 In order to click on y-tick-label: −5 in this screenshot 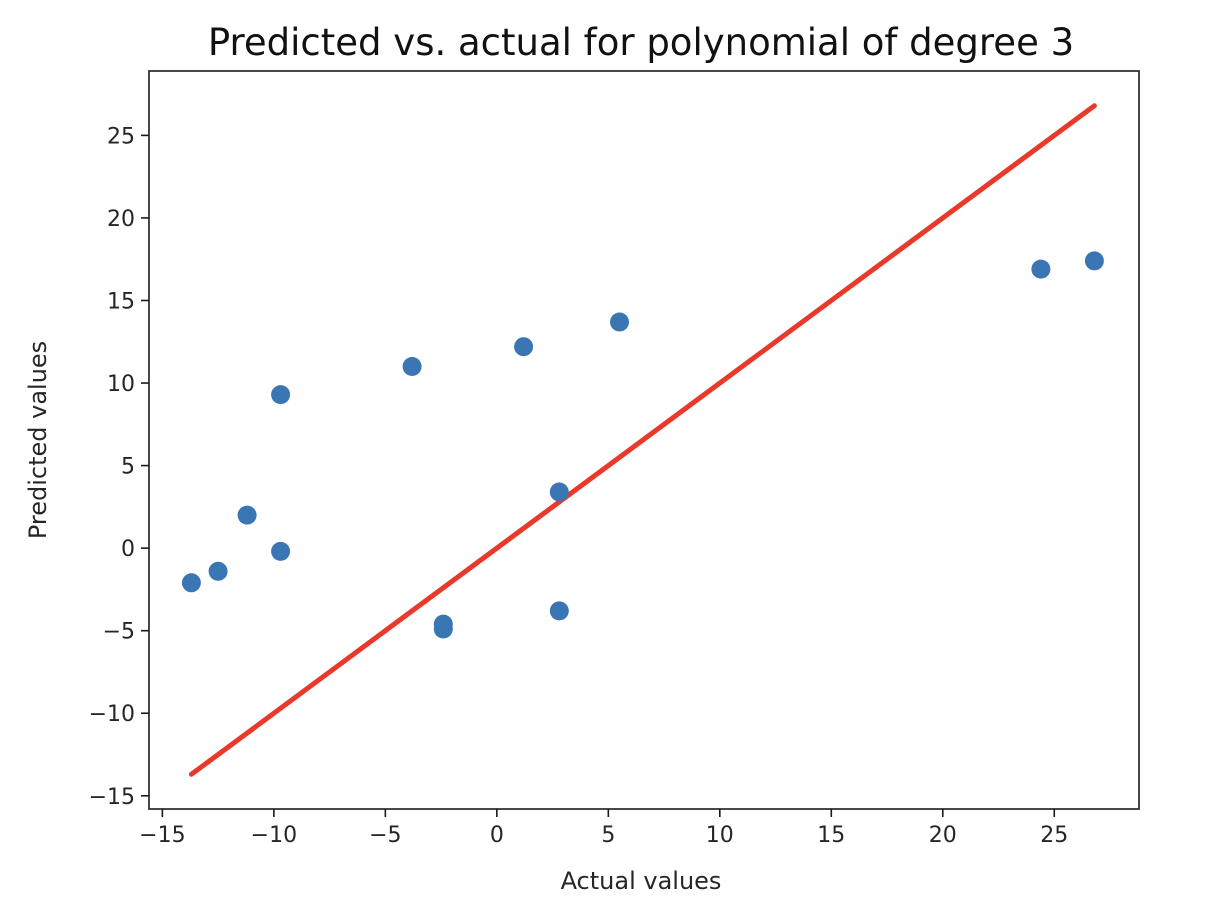, I will do `click(119, 632)`.